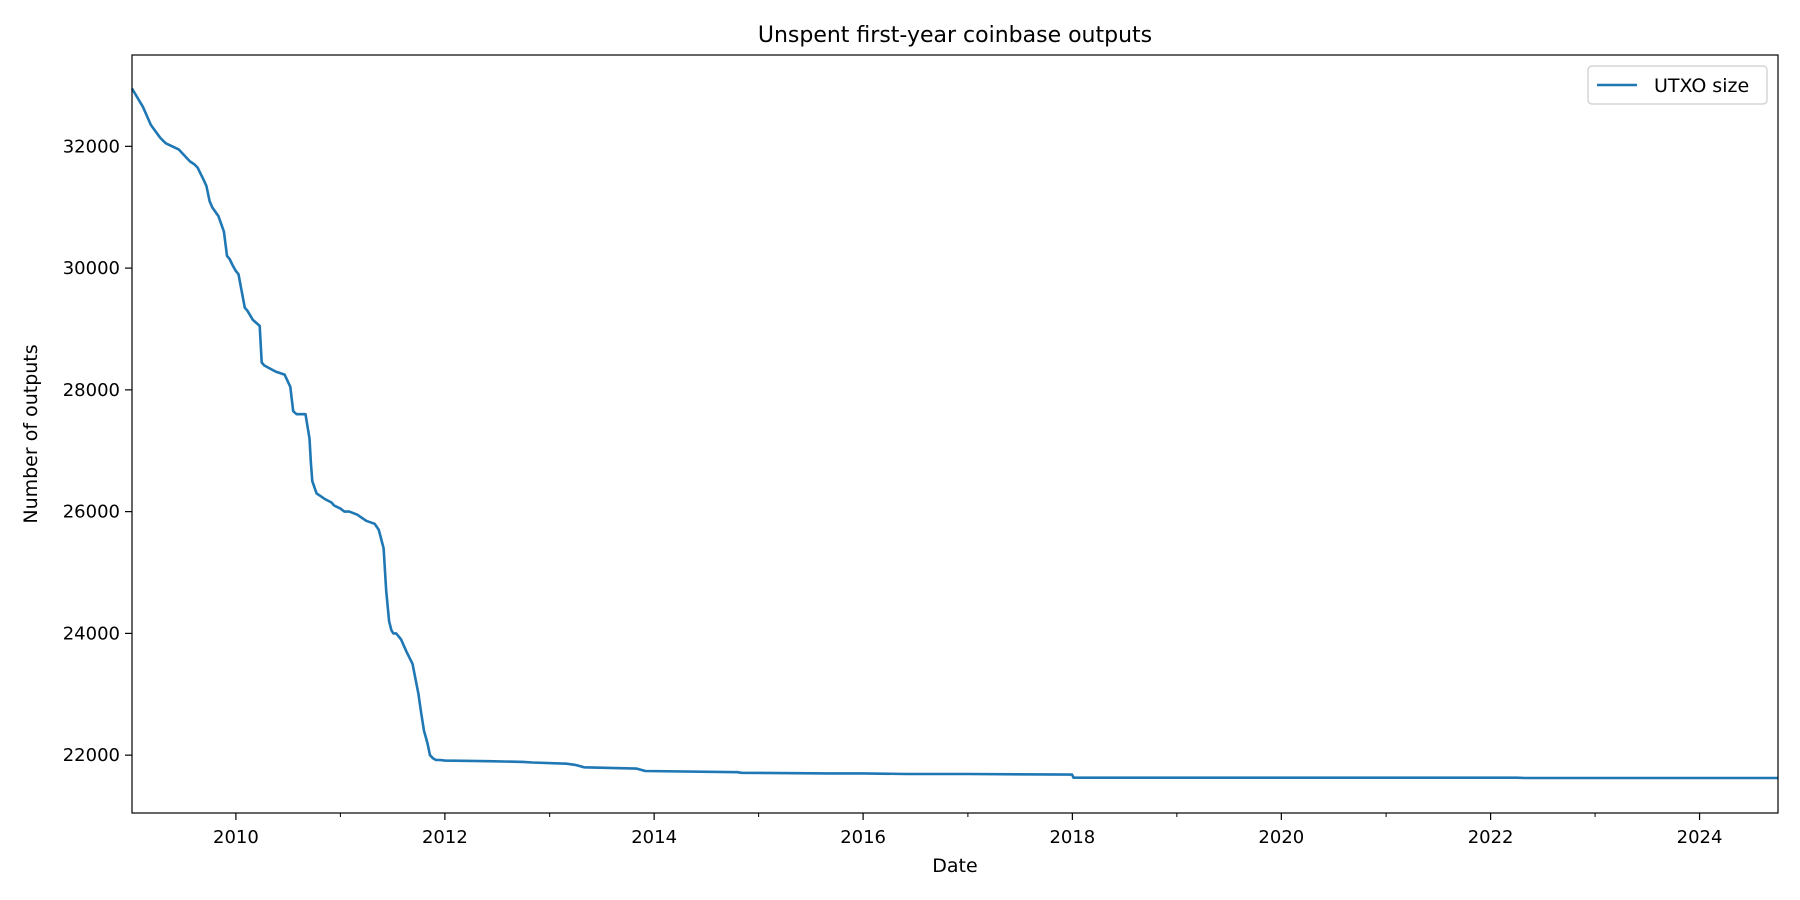 The image size is (1800, 900). I want to click on y-tick-label: 24000, so click(91, 633).